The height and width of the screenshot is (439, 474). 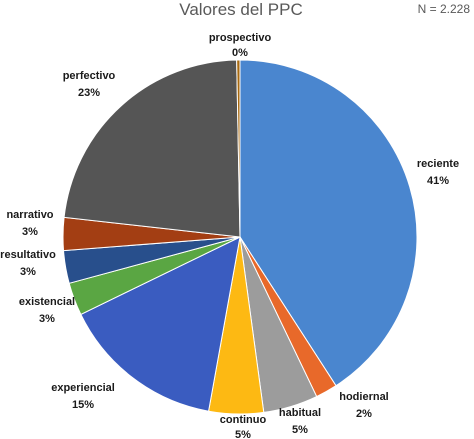 I want to click on pie-slice-prospectivo, so click(x=238, y=148).